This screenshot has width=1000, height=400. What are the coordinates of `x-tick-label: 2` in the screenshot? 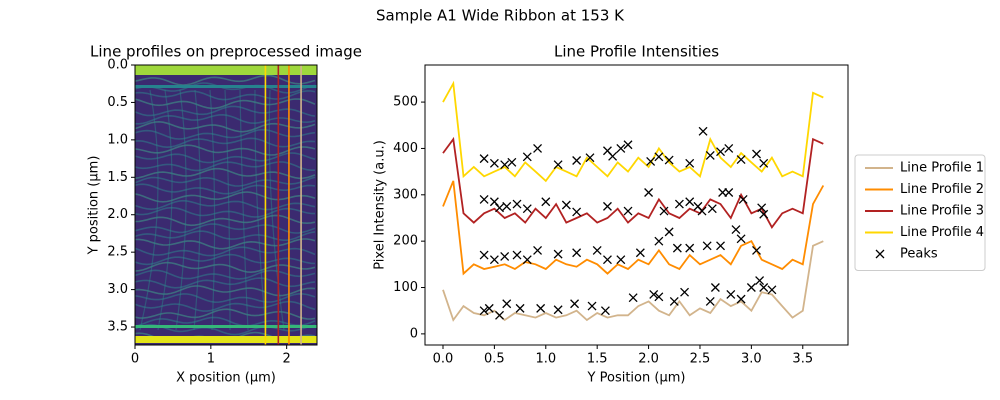 It's located at (287, 359).